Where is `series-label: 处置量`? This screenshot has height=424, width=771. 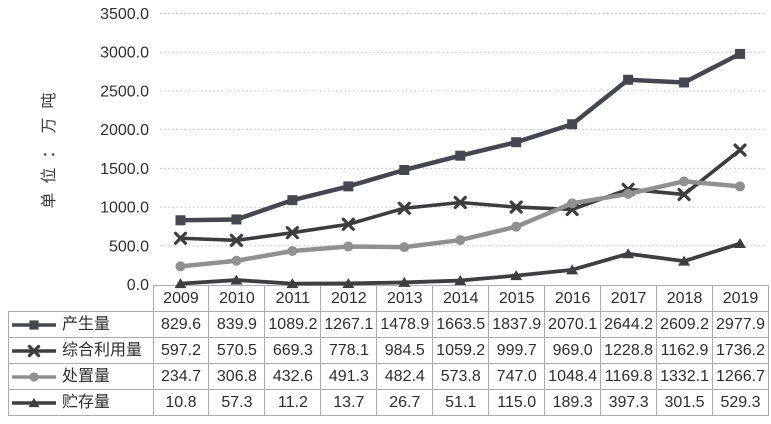
series-label: 处置量 is located at coordinates (86, 376).